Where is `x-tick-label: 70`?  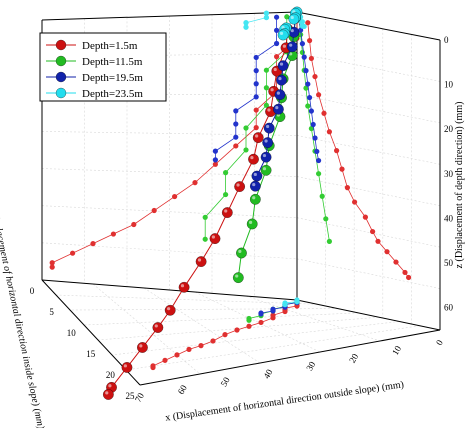
x-tick-label: 70 is located at coordinates (139, 397).